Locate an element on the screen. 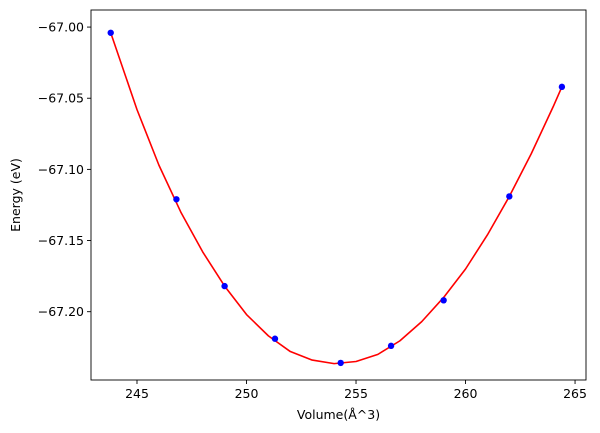  y-axis-ticks: −67.00 −67.05 −67.10 −67.15 −67.20 is located at coordinates (64, 169).